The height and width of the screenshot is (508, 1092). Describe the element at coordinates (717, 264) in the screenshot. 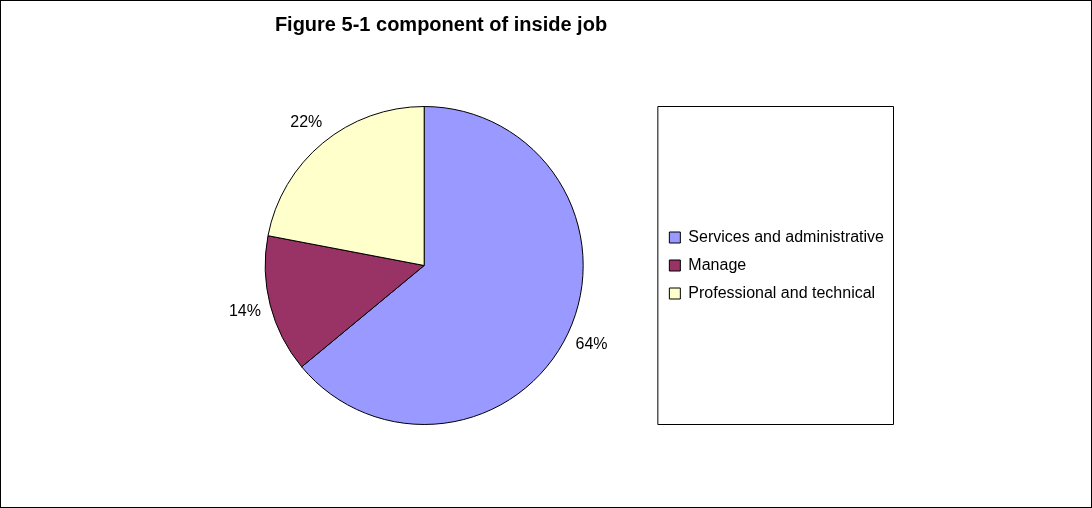

I see `legend-label: Manage` at that location.